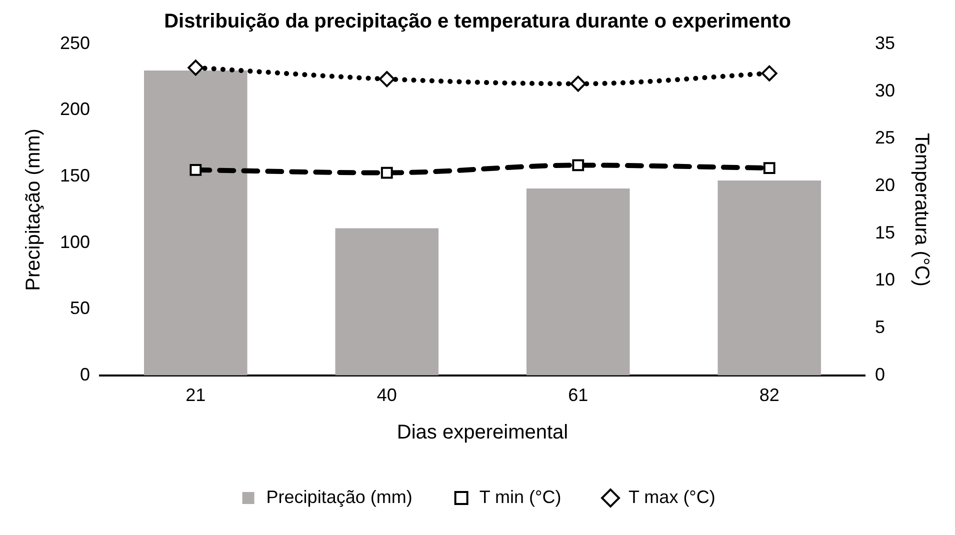  Describe the element at coordinates (75, 42) in the screenshot. I see `y-tick-label: 250` at that location.